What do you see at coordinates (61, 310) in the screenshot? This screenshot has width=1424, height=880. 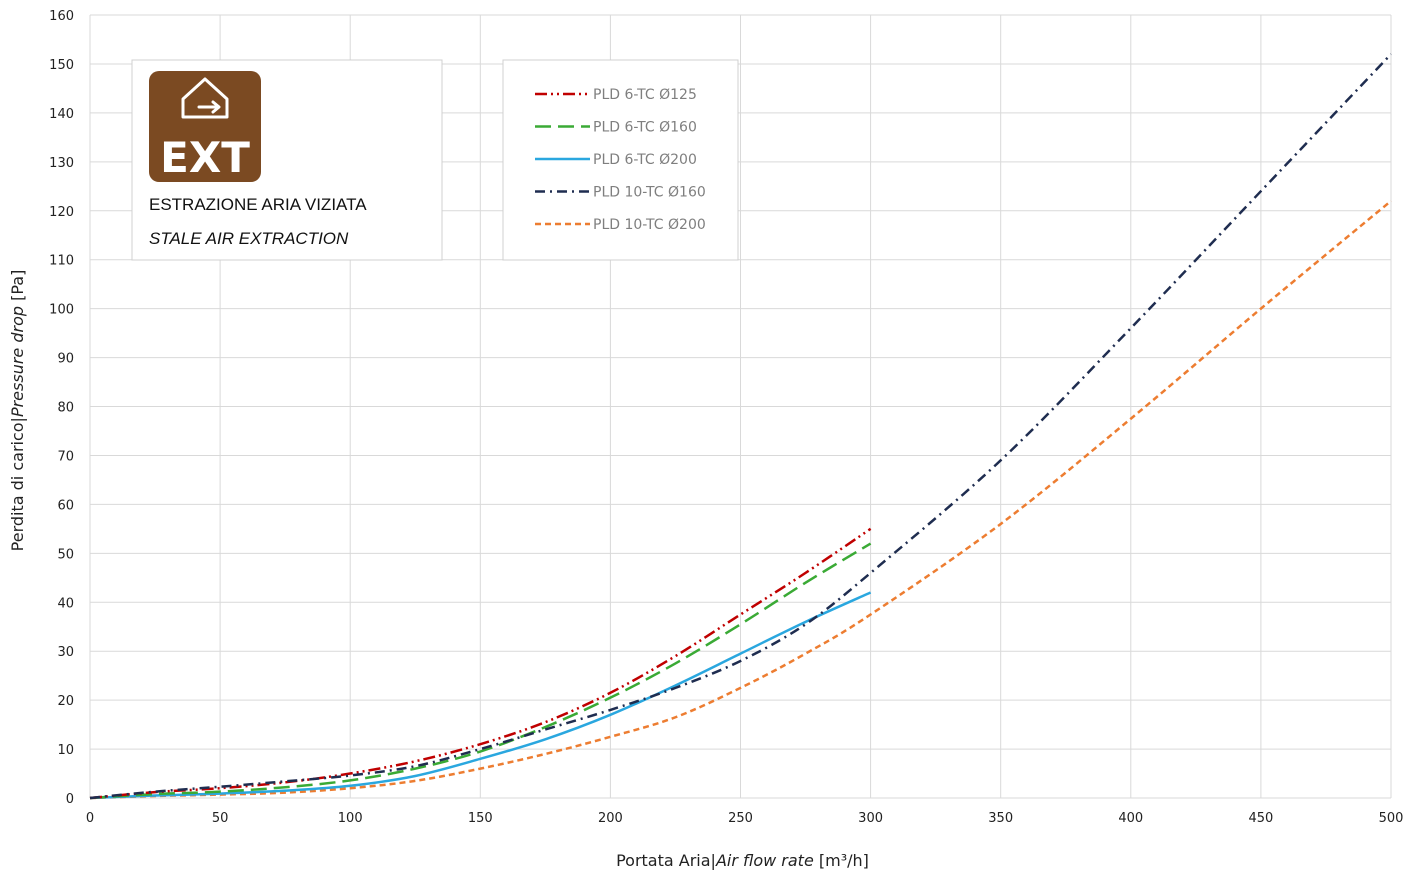 I see `y-tick-label: 100` at bounding box center [61, 310].